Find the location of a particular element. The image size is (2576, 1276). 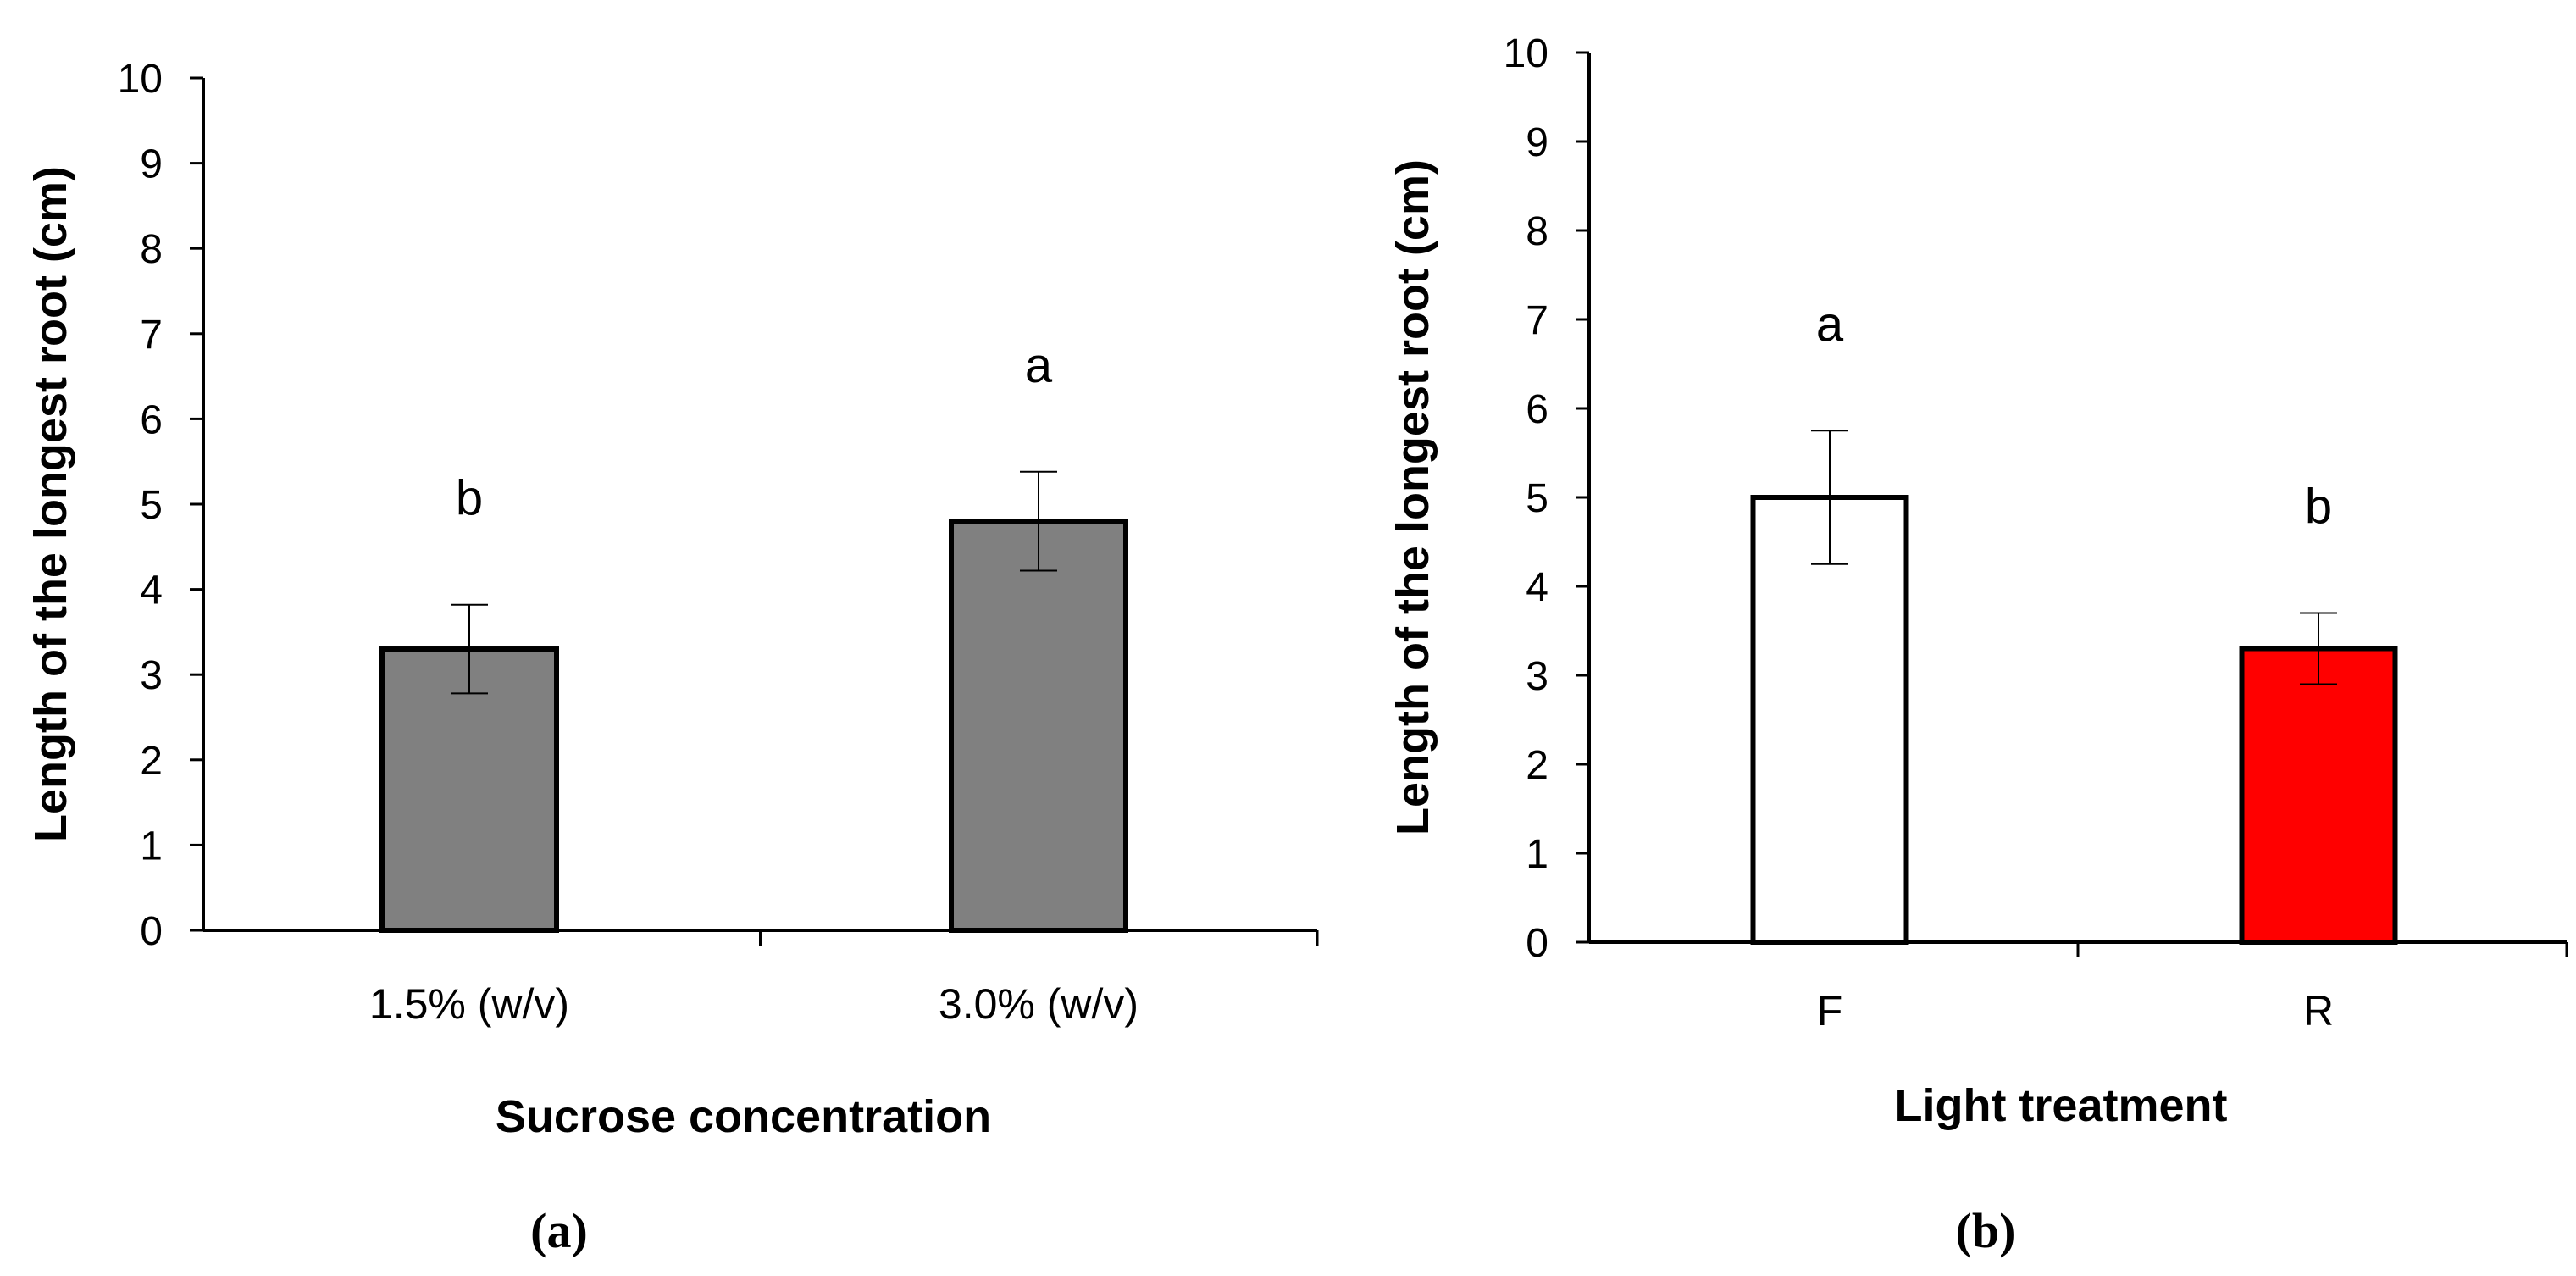

x-axis-title: Light treatment is located at coordinates (2060, 1106).